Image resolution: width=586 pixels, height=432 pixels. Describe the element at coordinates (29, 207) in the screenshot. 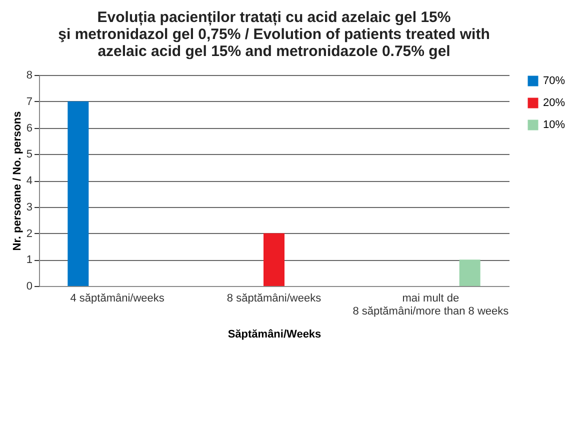

I see `y-tick-label: 3` at that location.